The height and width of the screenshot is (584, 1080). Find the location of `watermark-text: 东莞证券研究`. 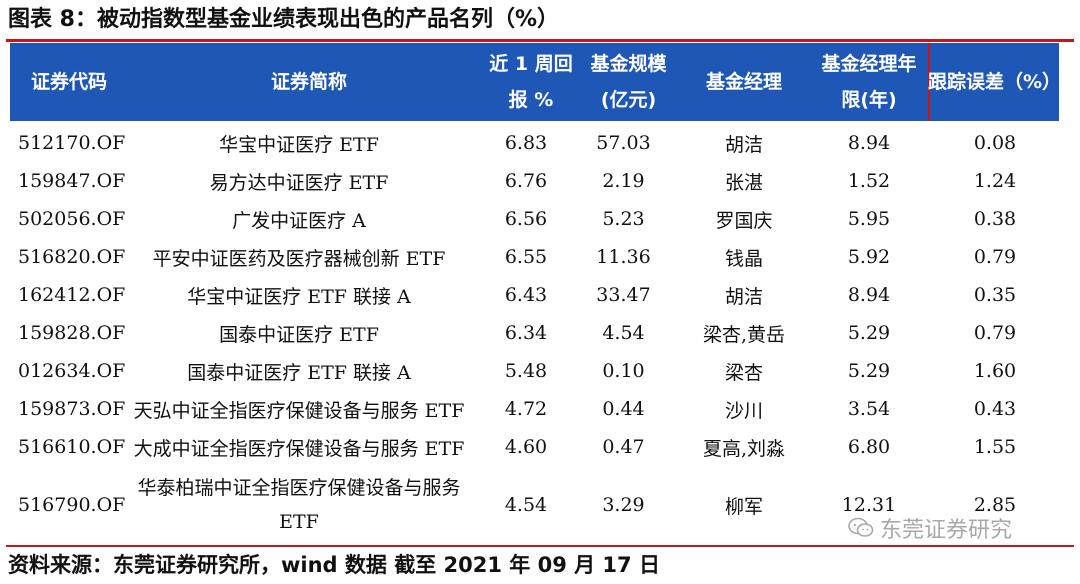

watermark-text: 东莞证券研究 is located at coordinates (946, 530).